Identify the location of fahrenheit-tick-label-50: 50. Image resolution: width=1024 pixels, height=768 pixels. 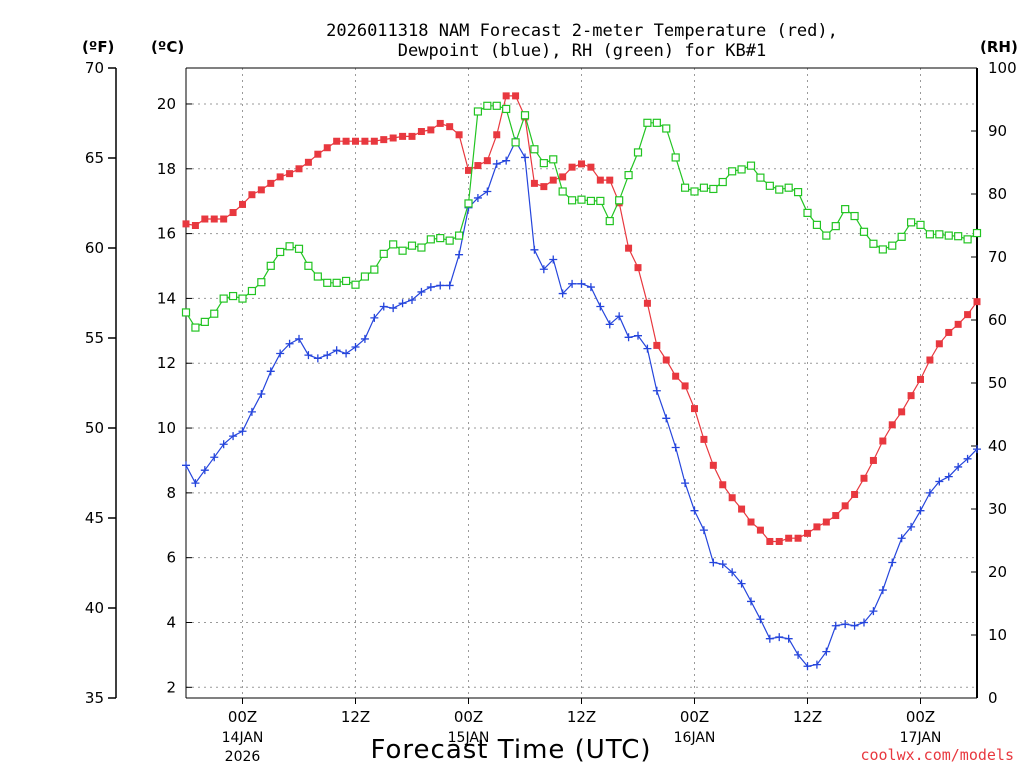
(94, 428).